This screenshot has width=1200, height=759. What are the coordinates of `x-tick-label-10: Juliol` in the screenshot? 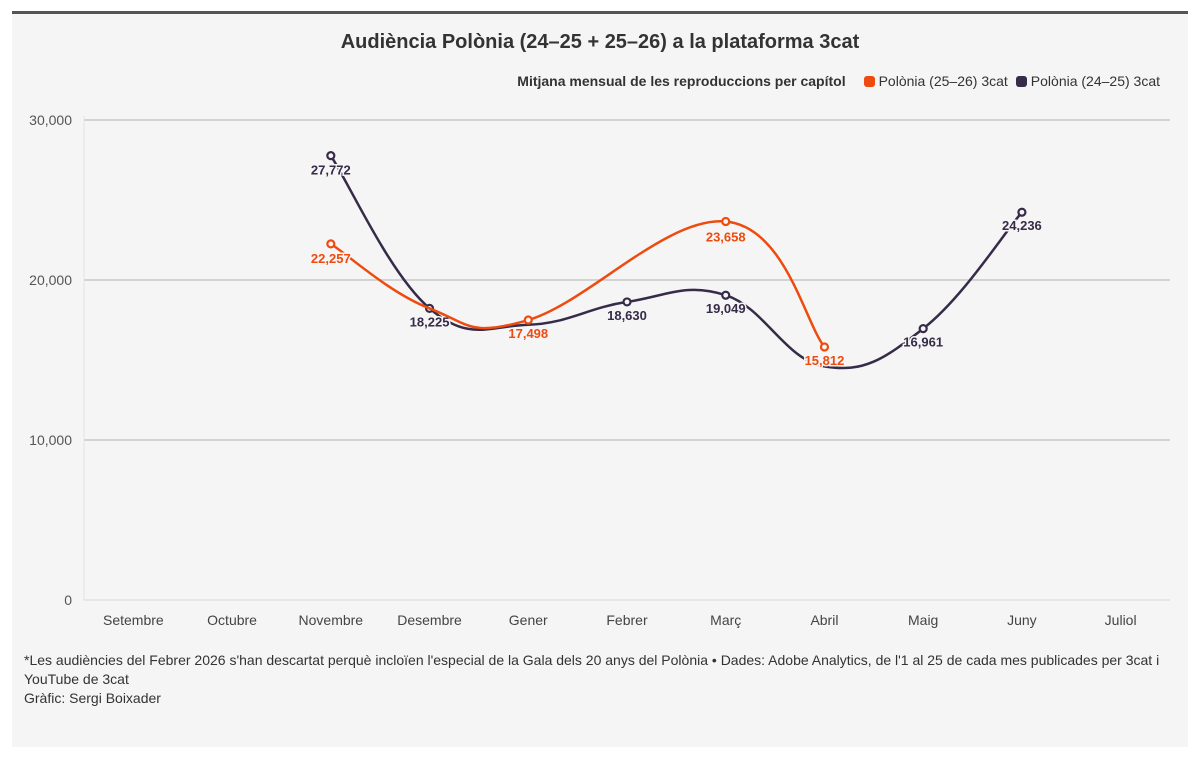 It's located at (1121, 620).